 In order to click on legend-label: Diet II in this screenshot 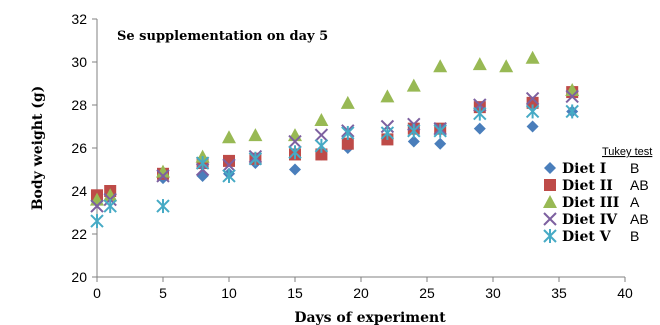, I will do `click(587, 186)`.